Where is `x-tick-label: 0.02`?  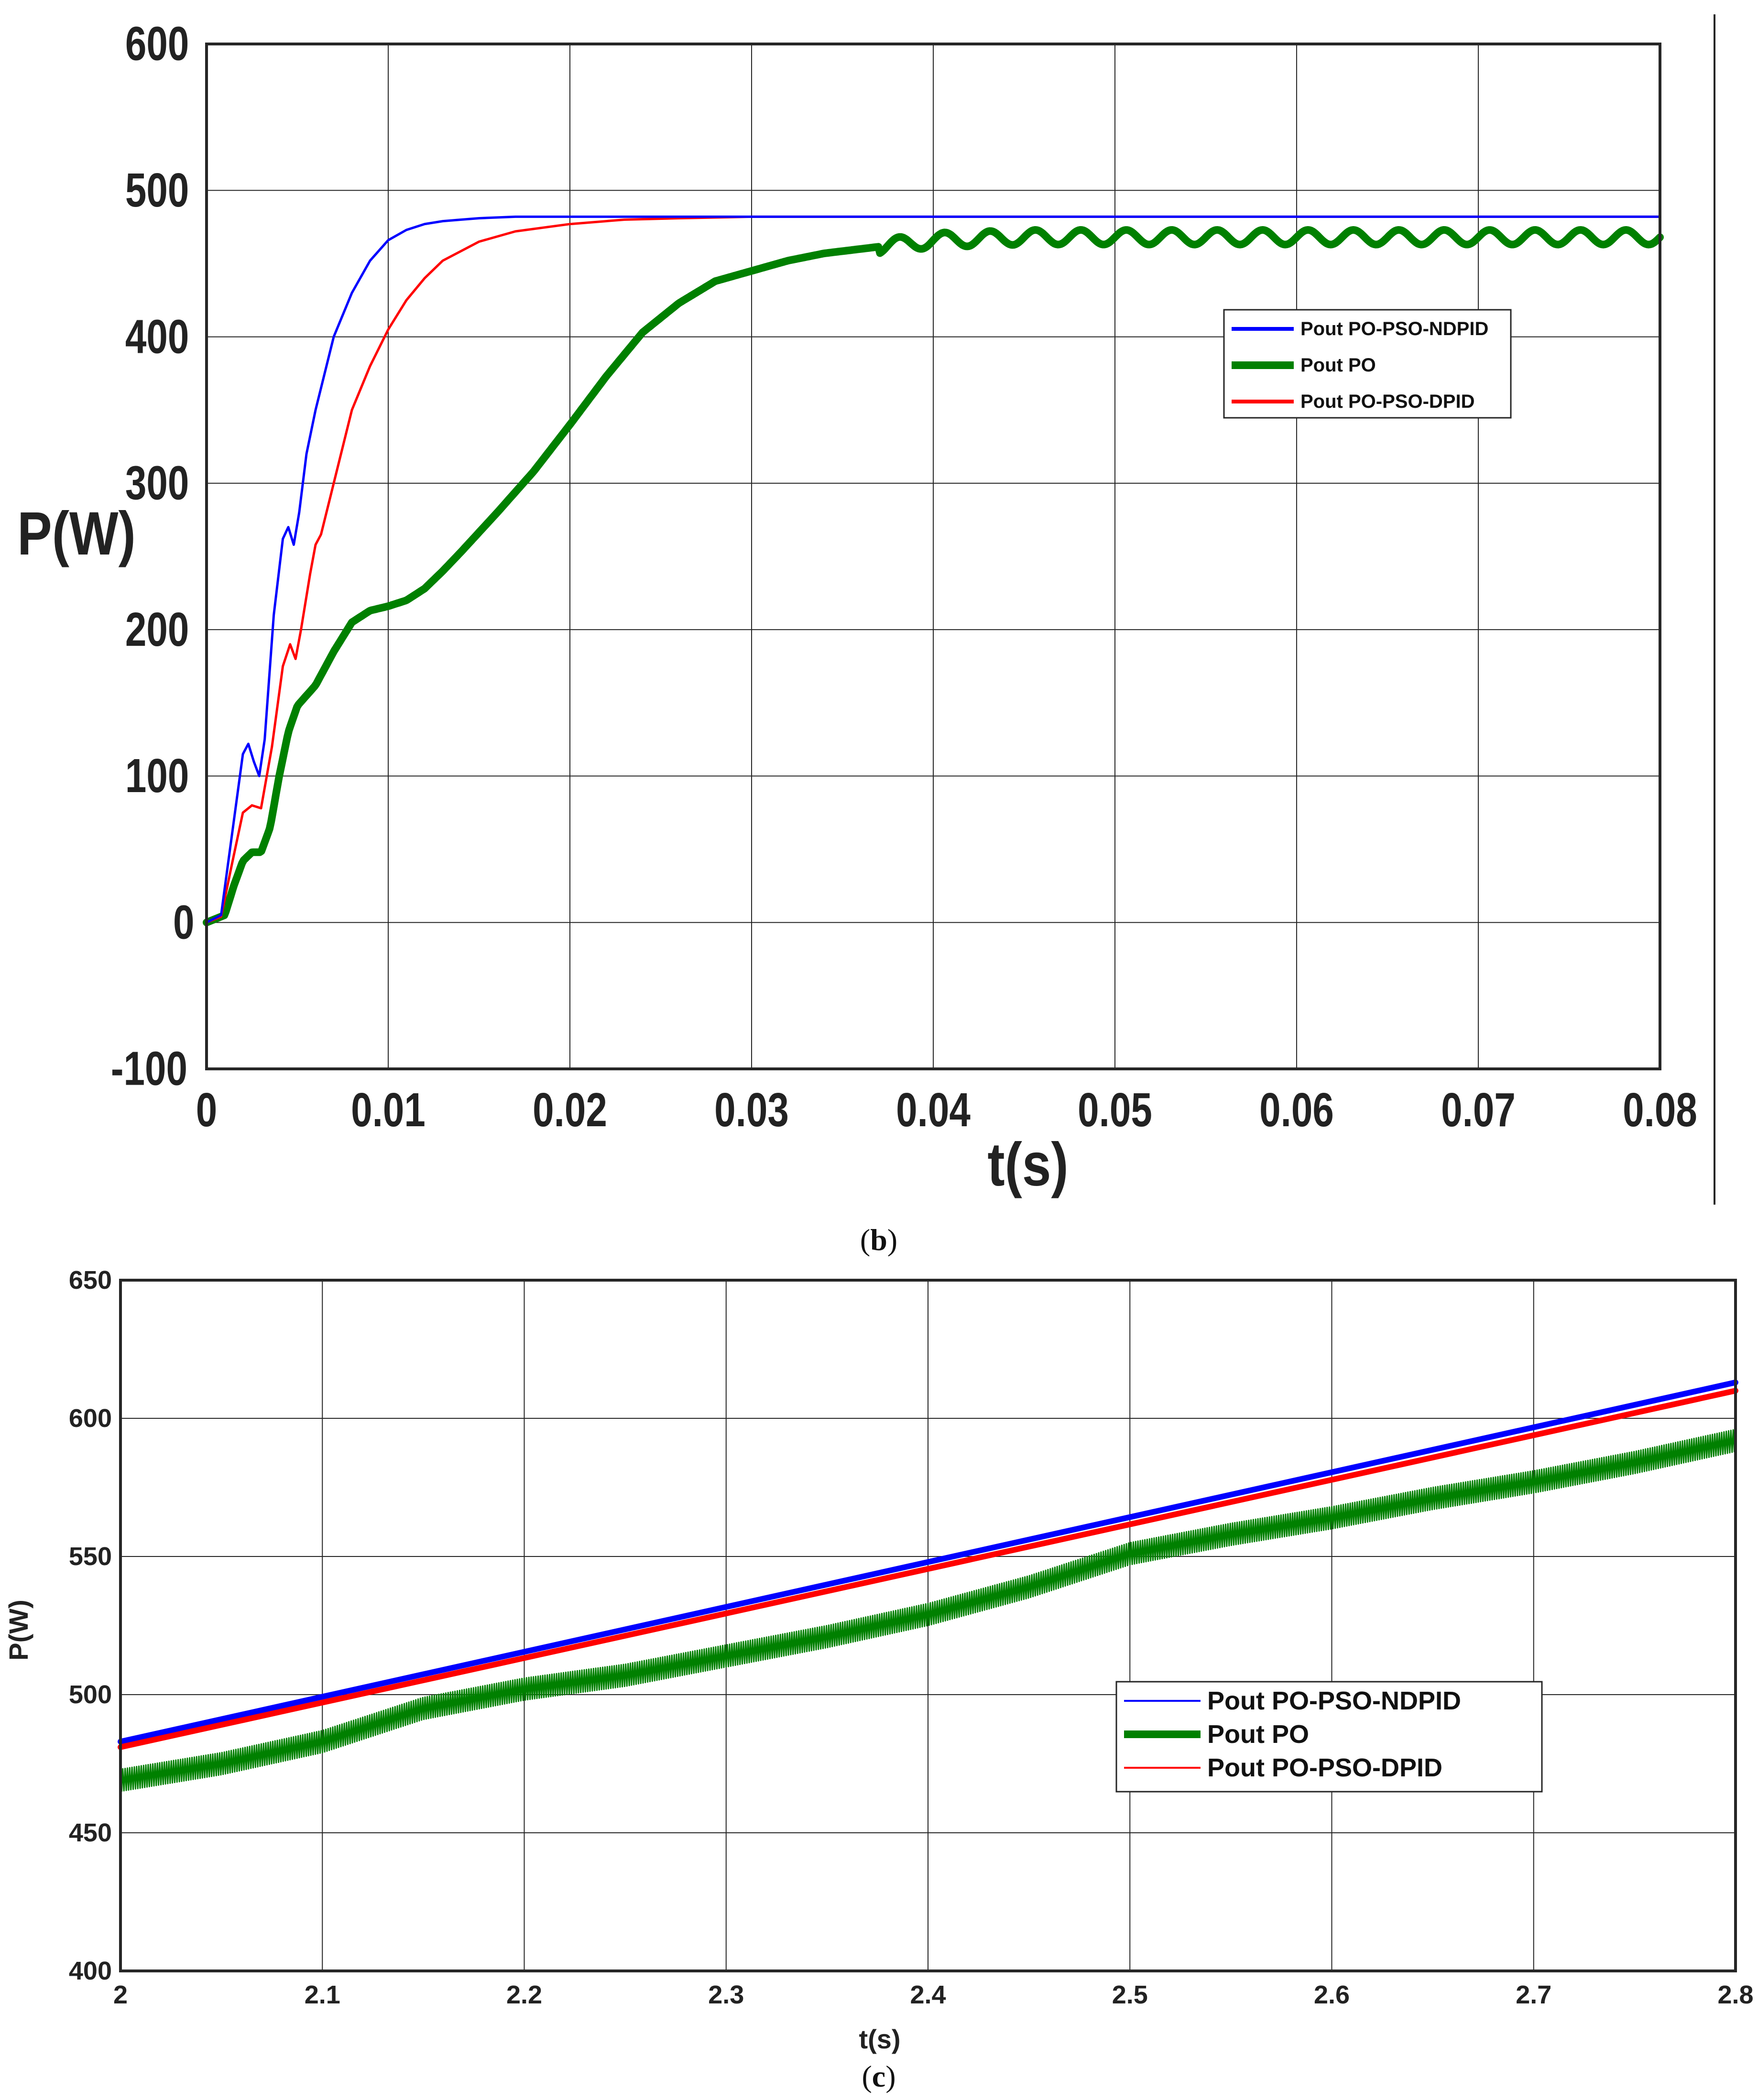
x-tick-label: 0.02 is located at coordinates (570, 1110).